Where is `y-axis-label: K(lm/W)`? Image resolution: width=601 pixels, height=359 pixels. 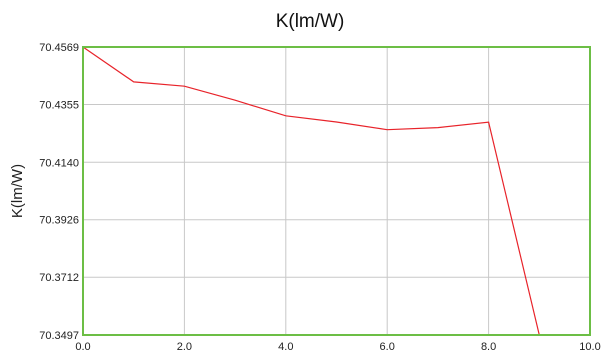
y-axis-label: K(lm/W) is located at coordinates (17, 191).